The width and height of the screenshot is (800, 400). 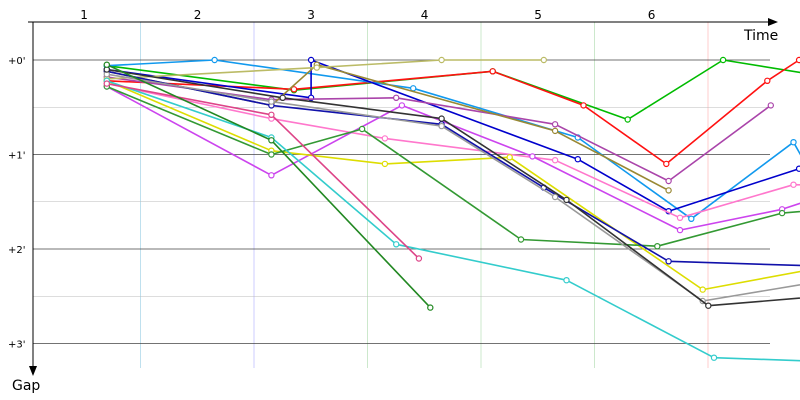 What do you see at coordinates (84, 15) in the screenshot?
I see `x-tick-label: 1` at bounding box center [84, 15].